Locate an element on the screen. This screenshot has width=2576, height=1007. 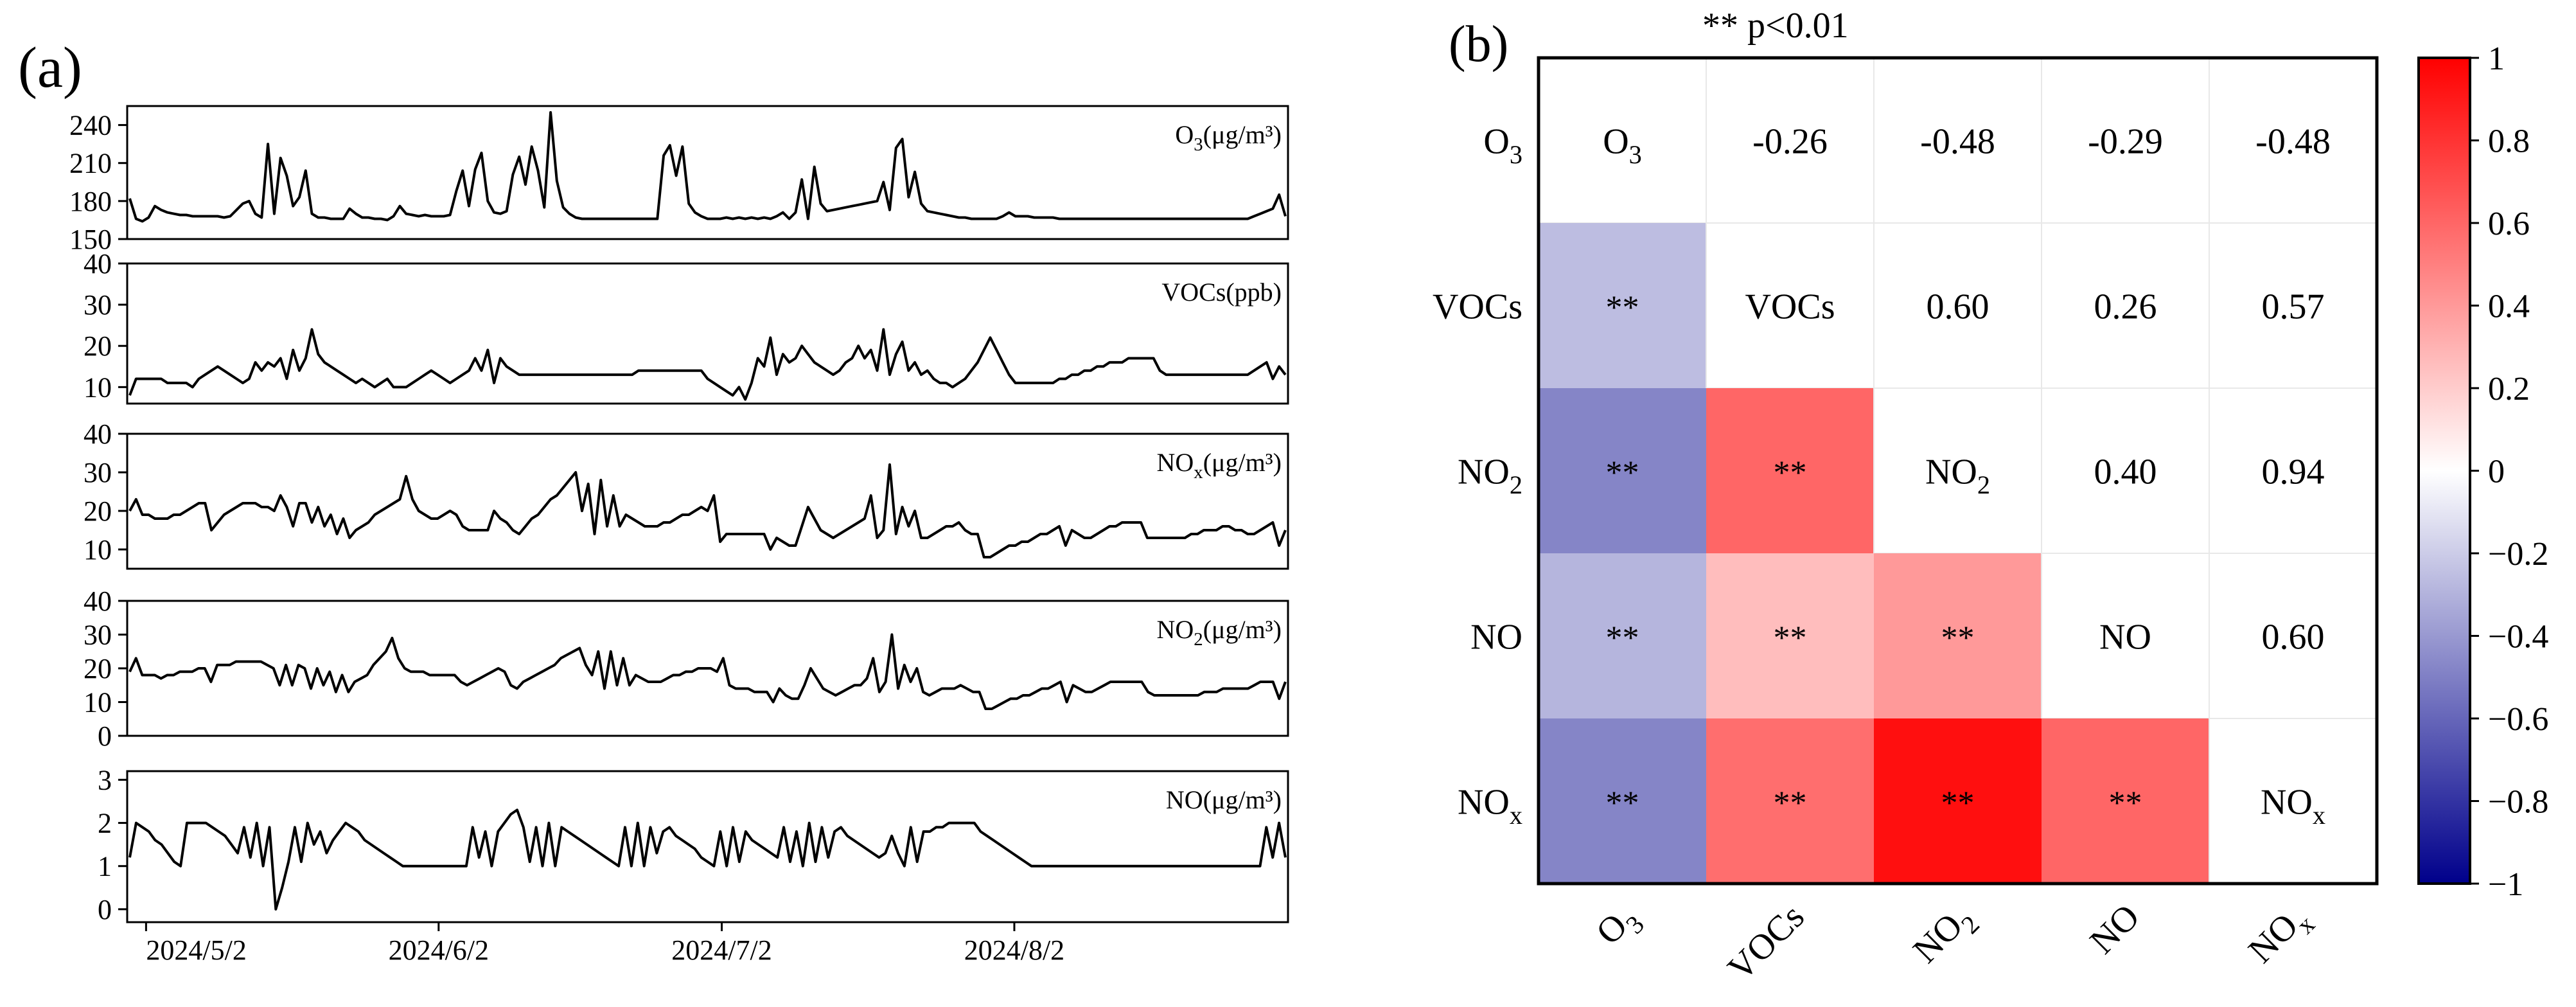
series-line-no is located at coordinates (707, 859).